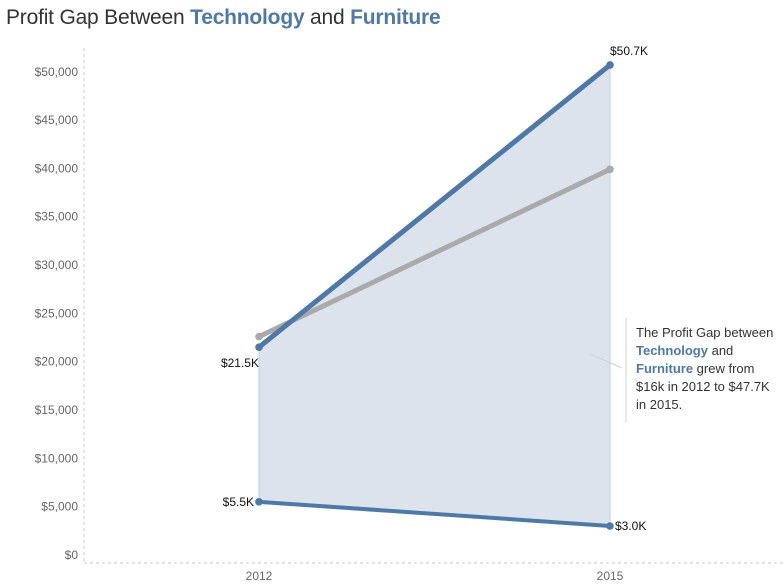 This screenshot has width=784, height=584. What do you see at coordinates (630, 526) in the screenshot?
I see `furniture-2015-label: $3.0K` at bounding box center [630, 526].